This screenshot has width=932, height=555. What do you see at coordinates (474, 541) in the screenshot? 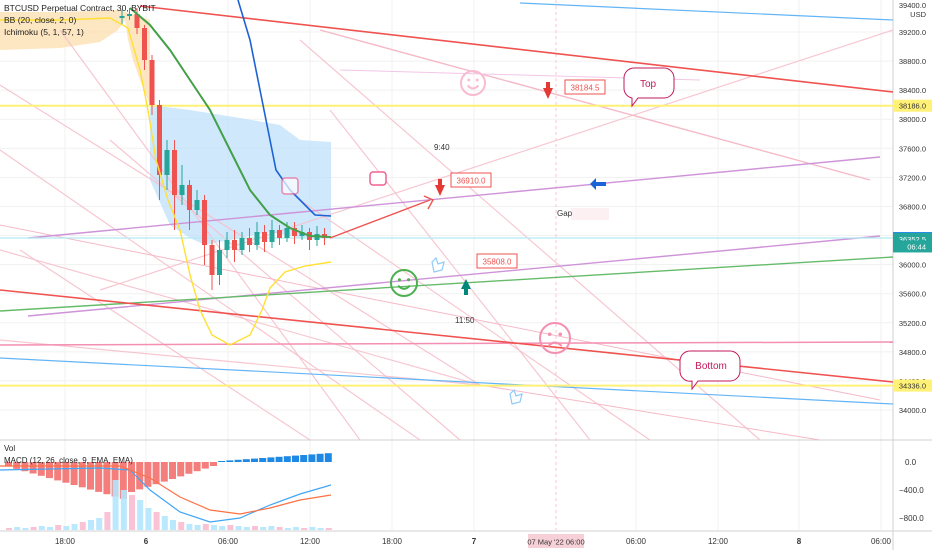
I see `time-tick: 7` at bounding box center [474, 541].